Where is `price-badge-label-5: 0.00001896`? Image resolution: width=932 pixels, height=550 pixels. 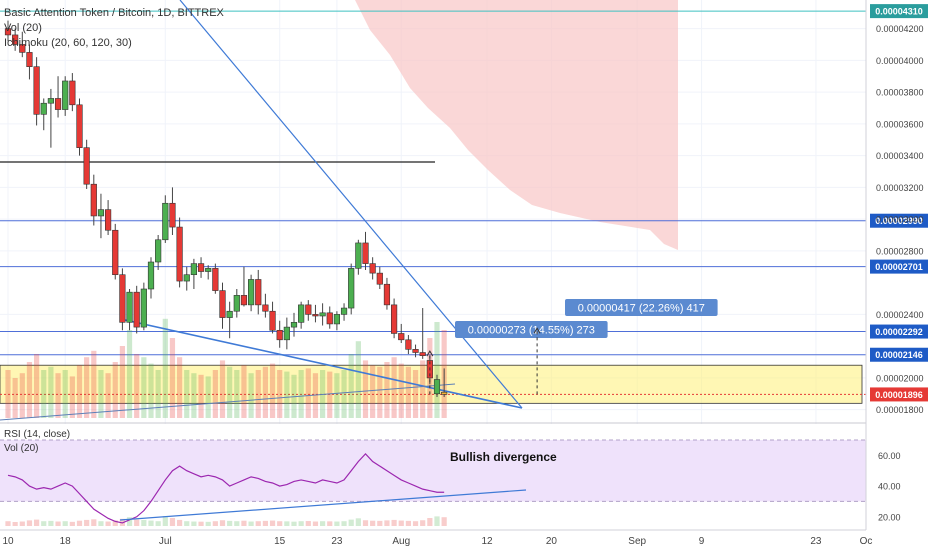 price-badge-label-5: 0.00001896 is located at coordinates (899, 395).